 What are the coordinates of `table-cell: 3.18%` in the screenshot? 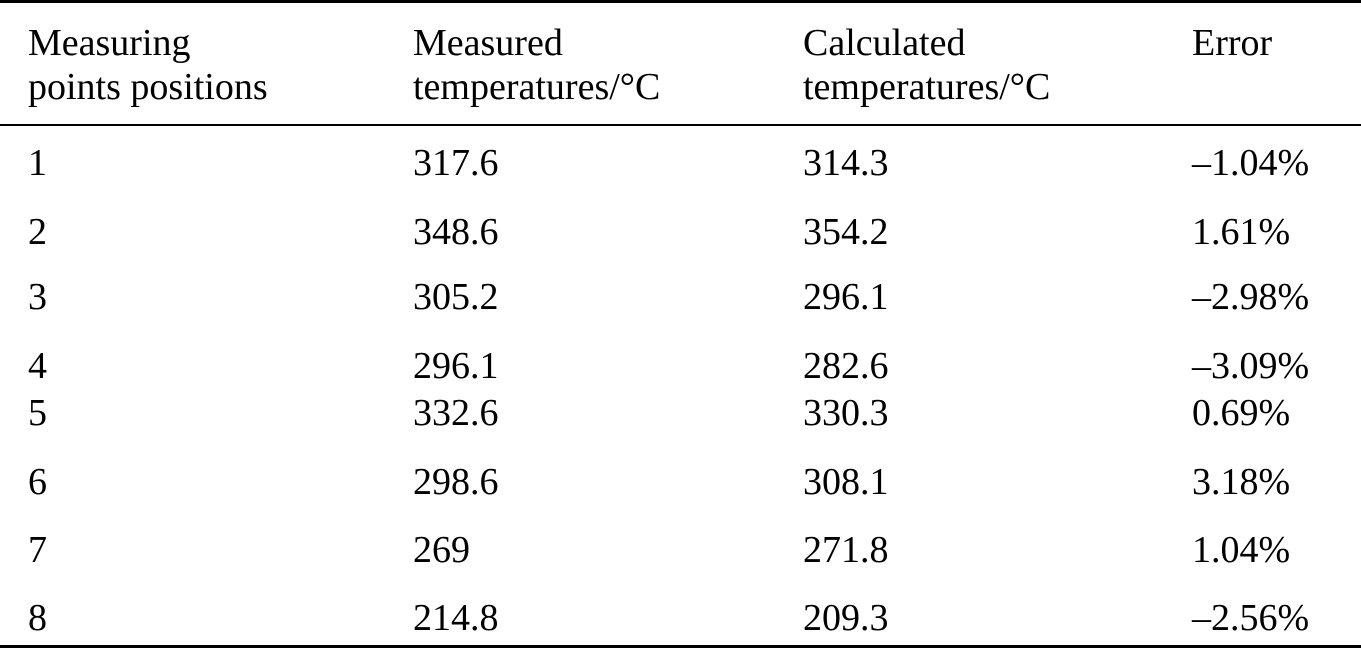 It's located at (1241, 482).